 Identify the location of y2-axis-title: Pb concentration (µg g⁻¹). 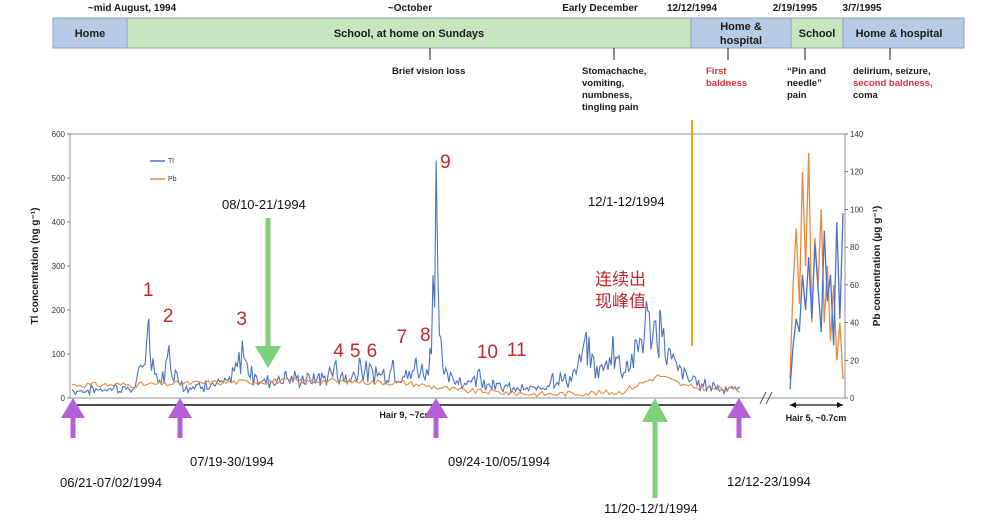
(877, 266).